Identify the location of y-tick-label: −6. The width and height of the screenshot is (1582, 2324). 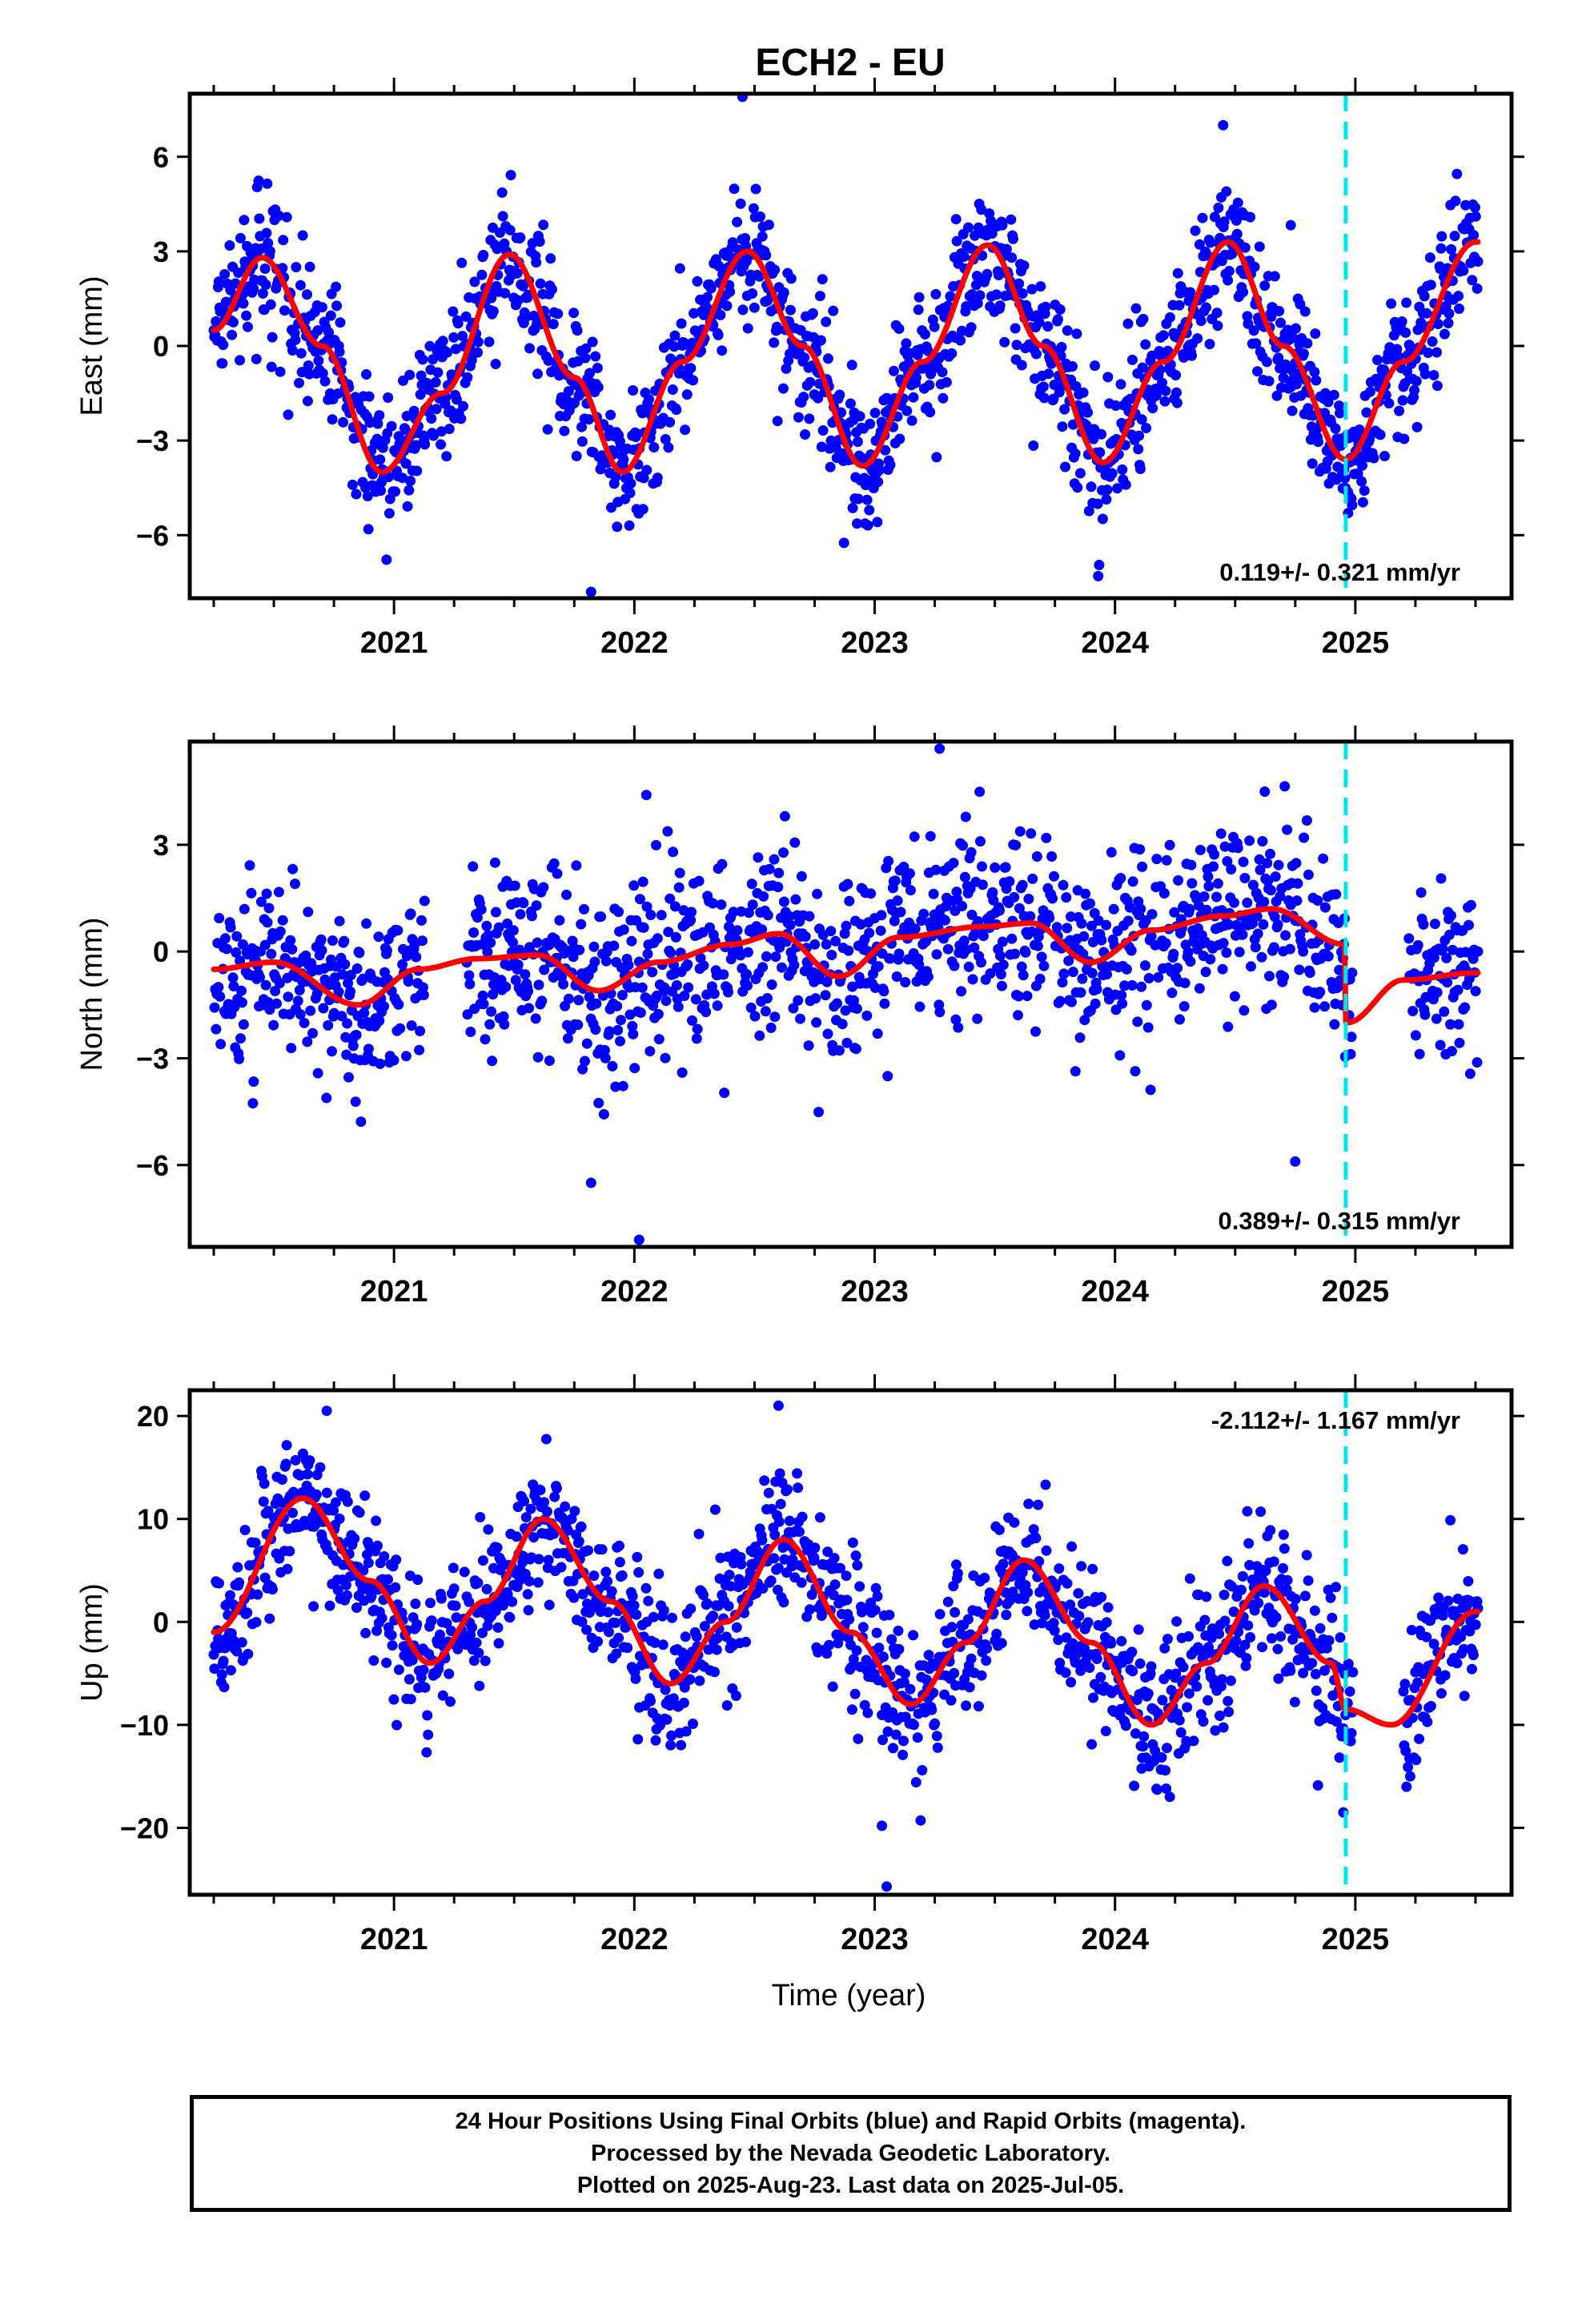
(152, 535).